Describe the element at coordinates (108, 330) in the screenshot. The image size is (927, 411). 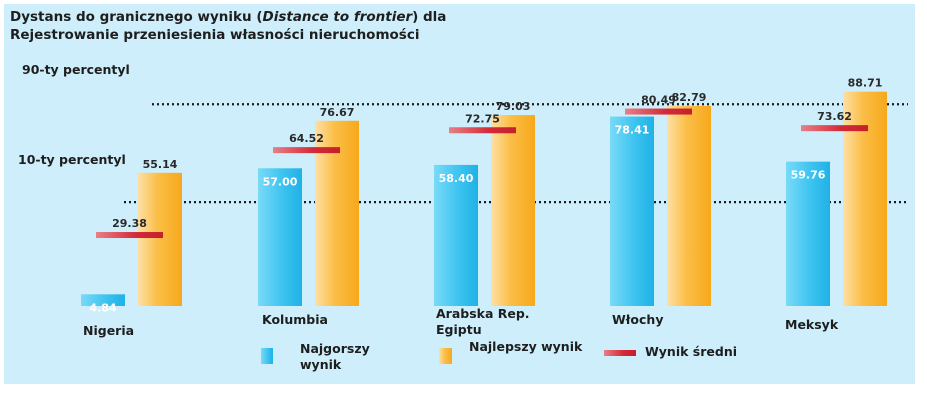
I see `category-label: Nigeria` at that location.